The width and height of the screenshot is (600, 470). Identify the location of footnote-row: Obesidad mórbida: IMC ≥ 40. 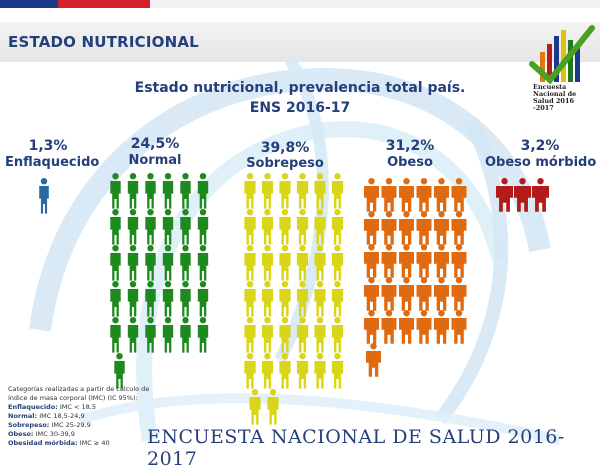
(83, 443).